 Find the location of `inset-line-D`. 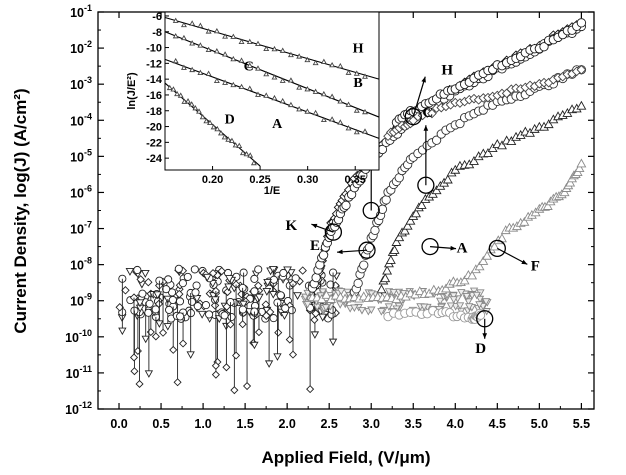

inset-line-D is located at coordinates (212, 124).